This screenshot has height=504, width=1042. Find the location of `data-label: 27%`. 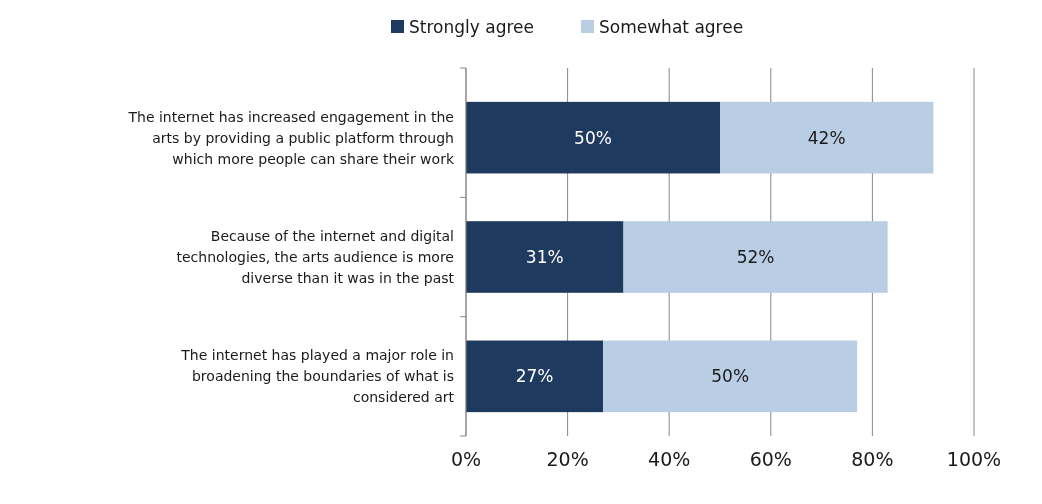

data-label: 27% is located at coordinates (534, 376).